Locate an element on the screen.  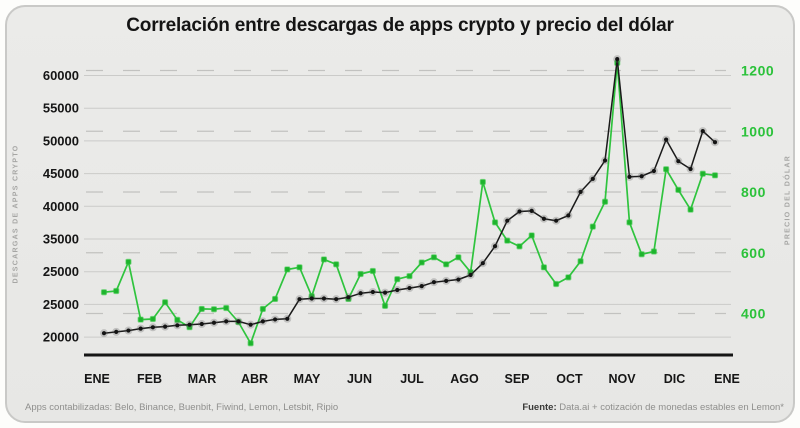
left-axis-tick: 45000 is located at coordinates (61, 173).